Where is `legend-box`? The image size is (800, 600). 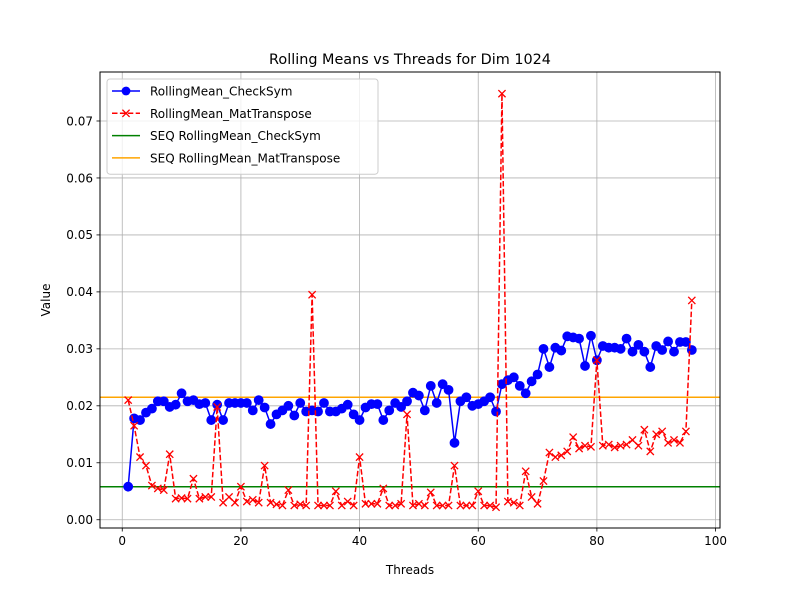
legend-box is located at coordinates (242, 126).